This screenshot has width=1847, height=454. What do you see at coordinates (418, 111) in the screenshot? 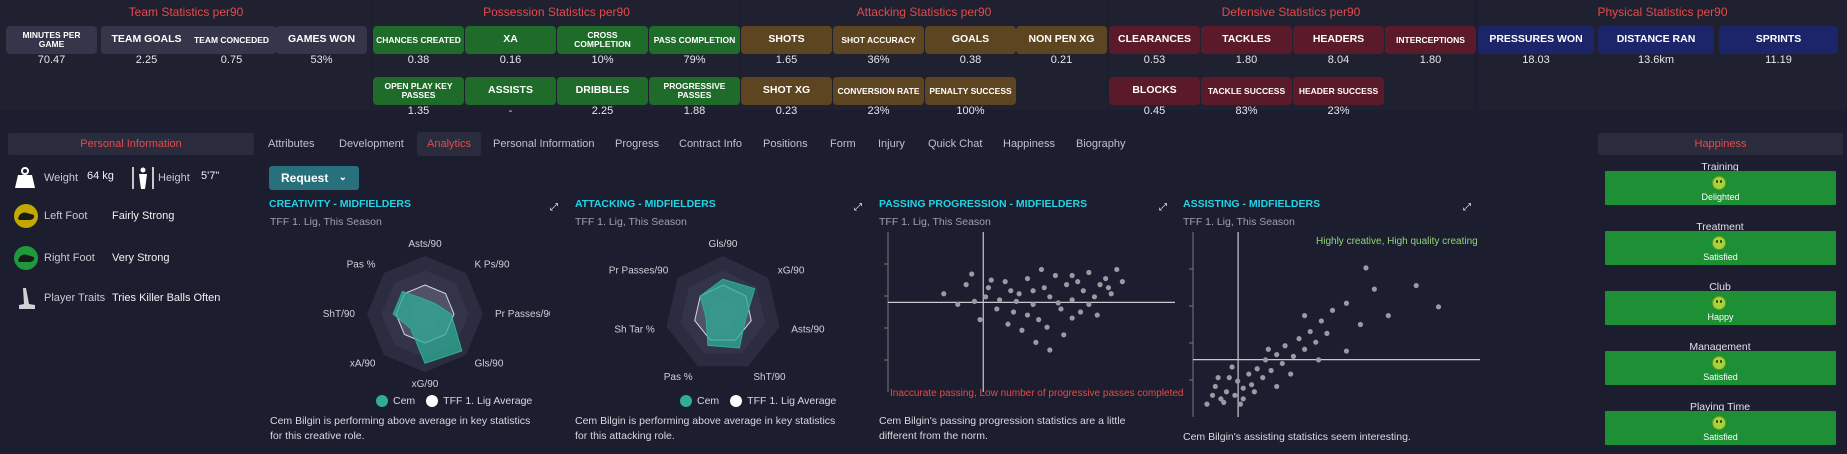
I see `stat-value-open-play-key-passes: 1.35` at bounding box center [418, 111].